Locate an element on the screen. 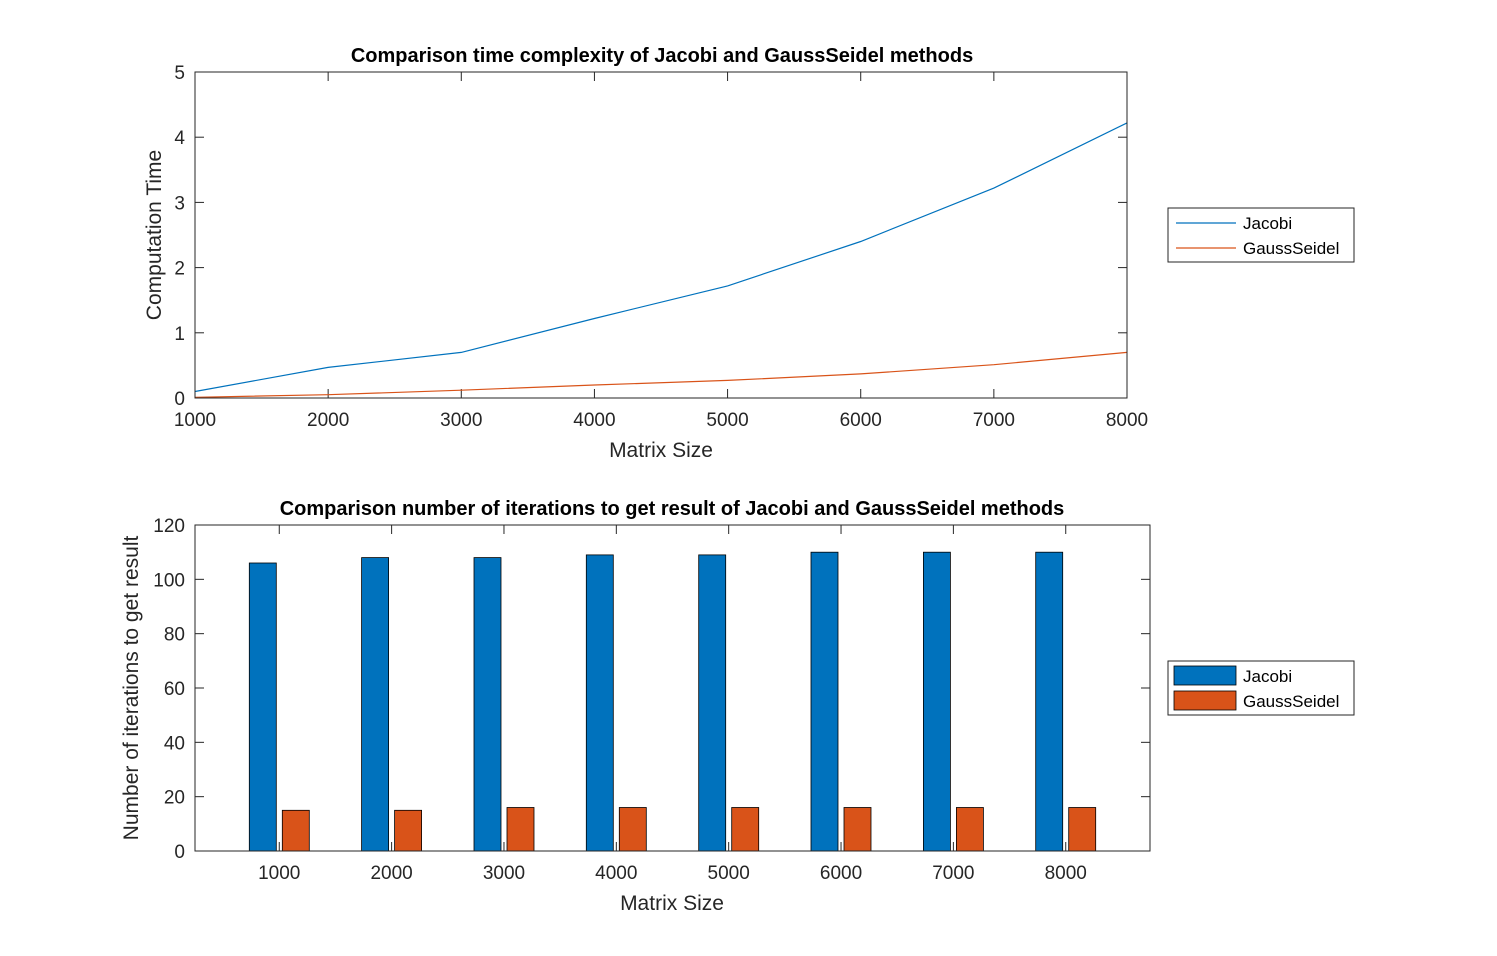 Image resolution: width=1497 pixels, height=956 pixels. y-tick-label: 1 is located at coordinates (179, 334).